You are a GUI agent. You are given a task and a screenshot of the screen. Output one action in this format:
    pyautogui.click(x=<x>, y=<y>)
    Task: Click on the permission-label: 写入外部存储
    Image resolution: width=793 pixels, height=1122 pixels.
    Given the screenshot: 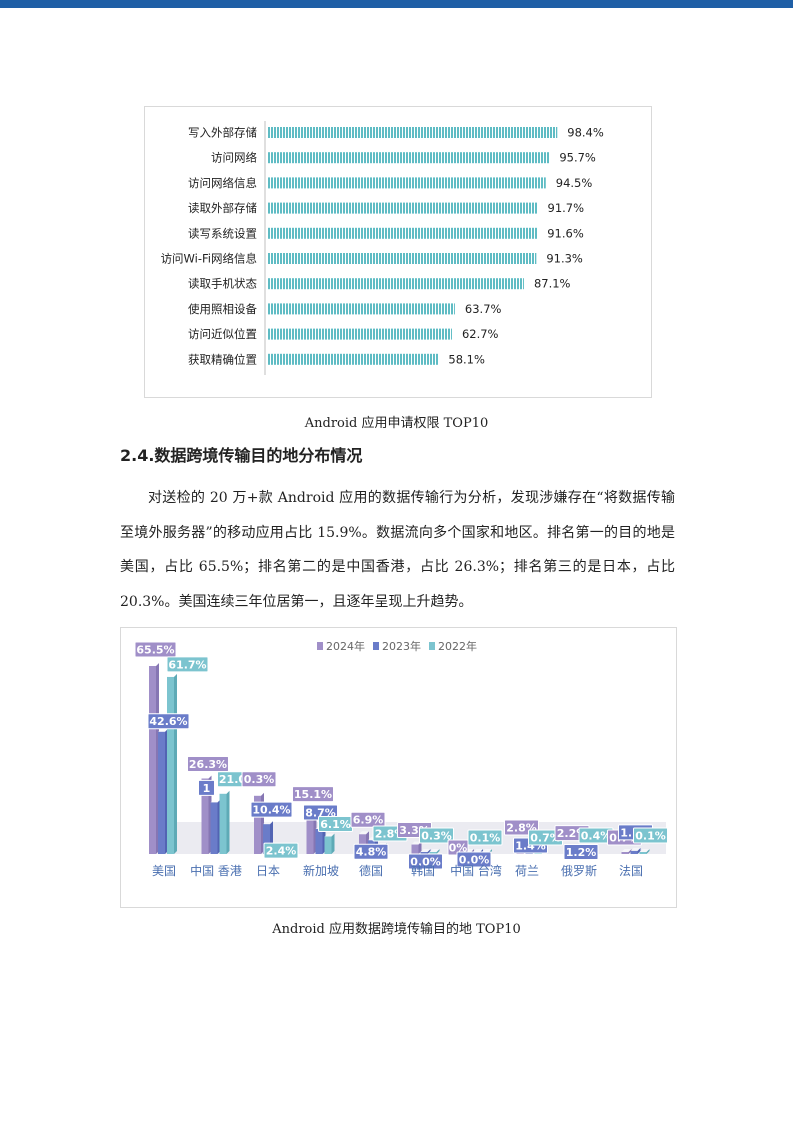 What is the action you would take?
    pyautogui.click(x=222, y=133)
    